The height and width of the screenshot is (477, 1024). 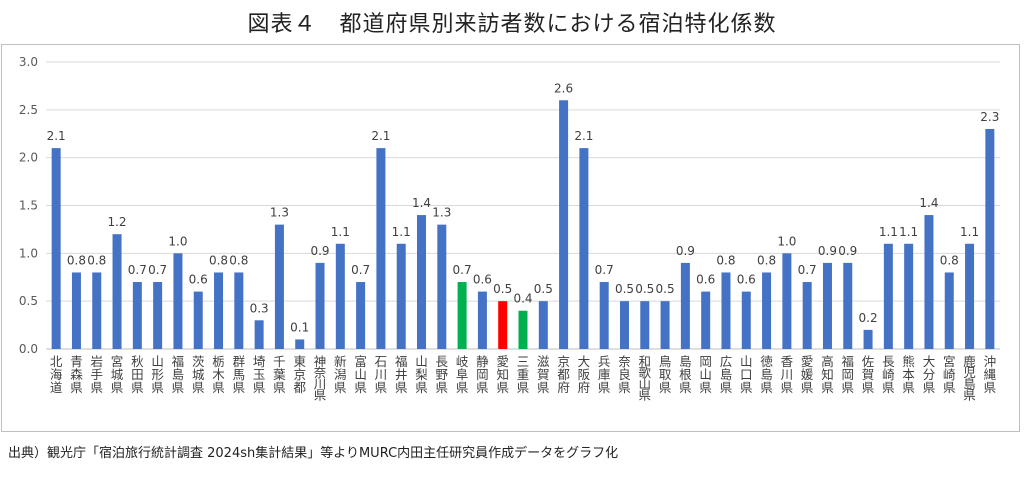 What do you see at coordinates (239, 374) in the screenshot?
I see `x-tick-label: 群馬県` at bounding box center [239, 374].